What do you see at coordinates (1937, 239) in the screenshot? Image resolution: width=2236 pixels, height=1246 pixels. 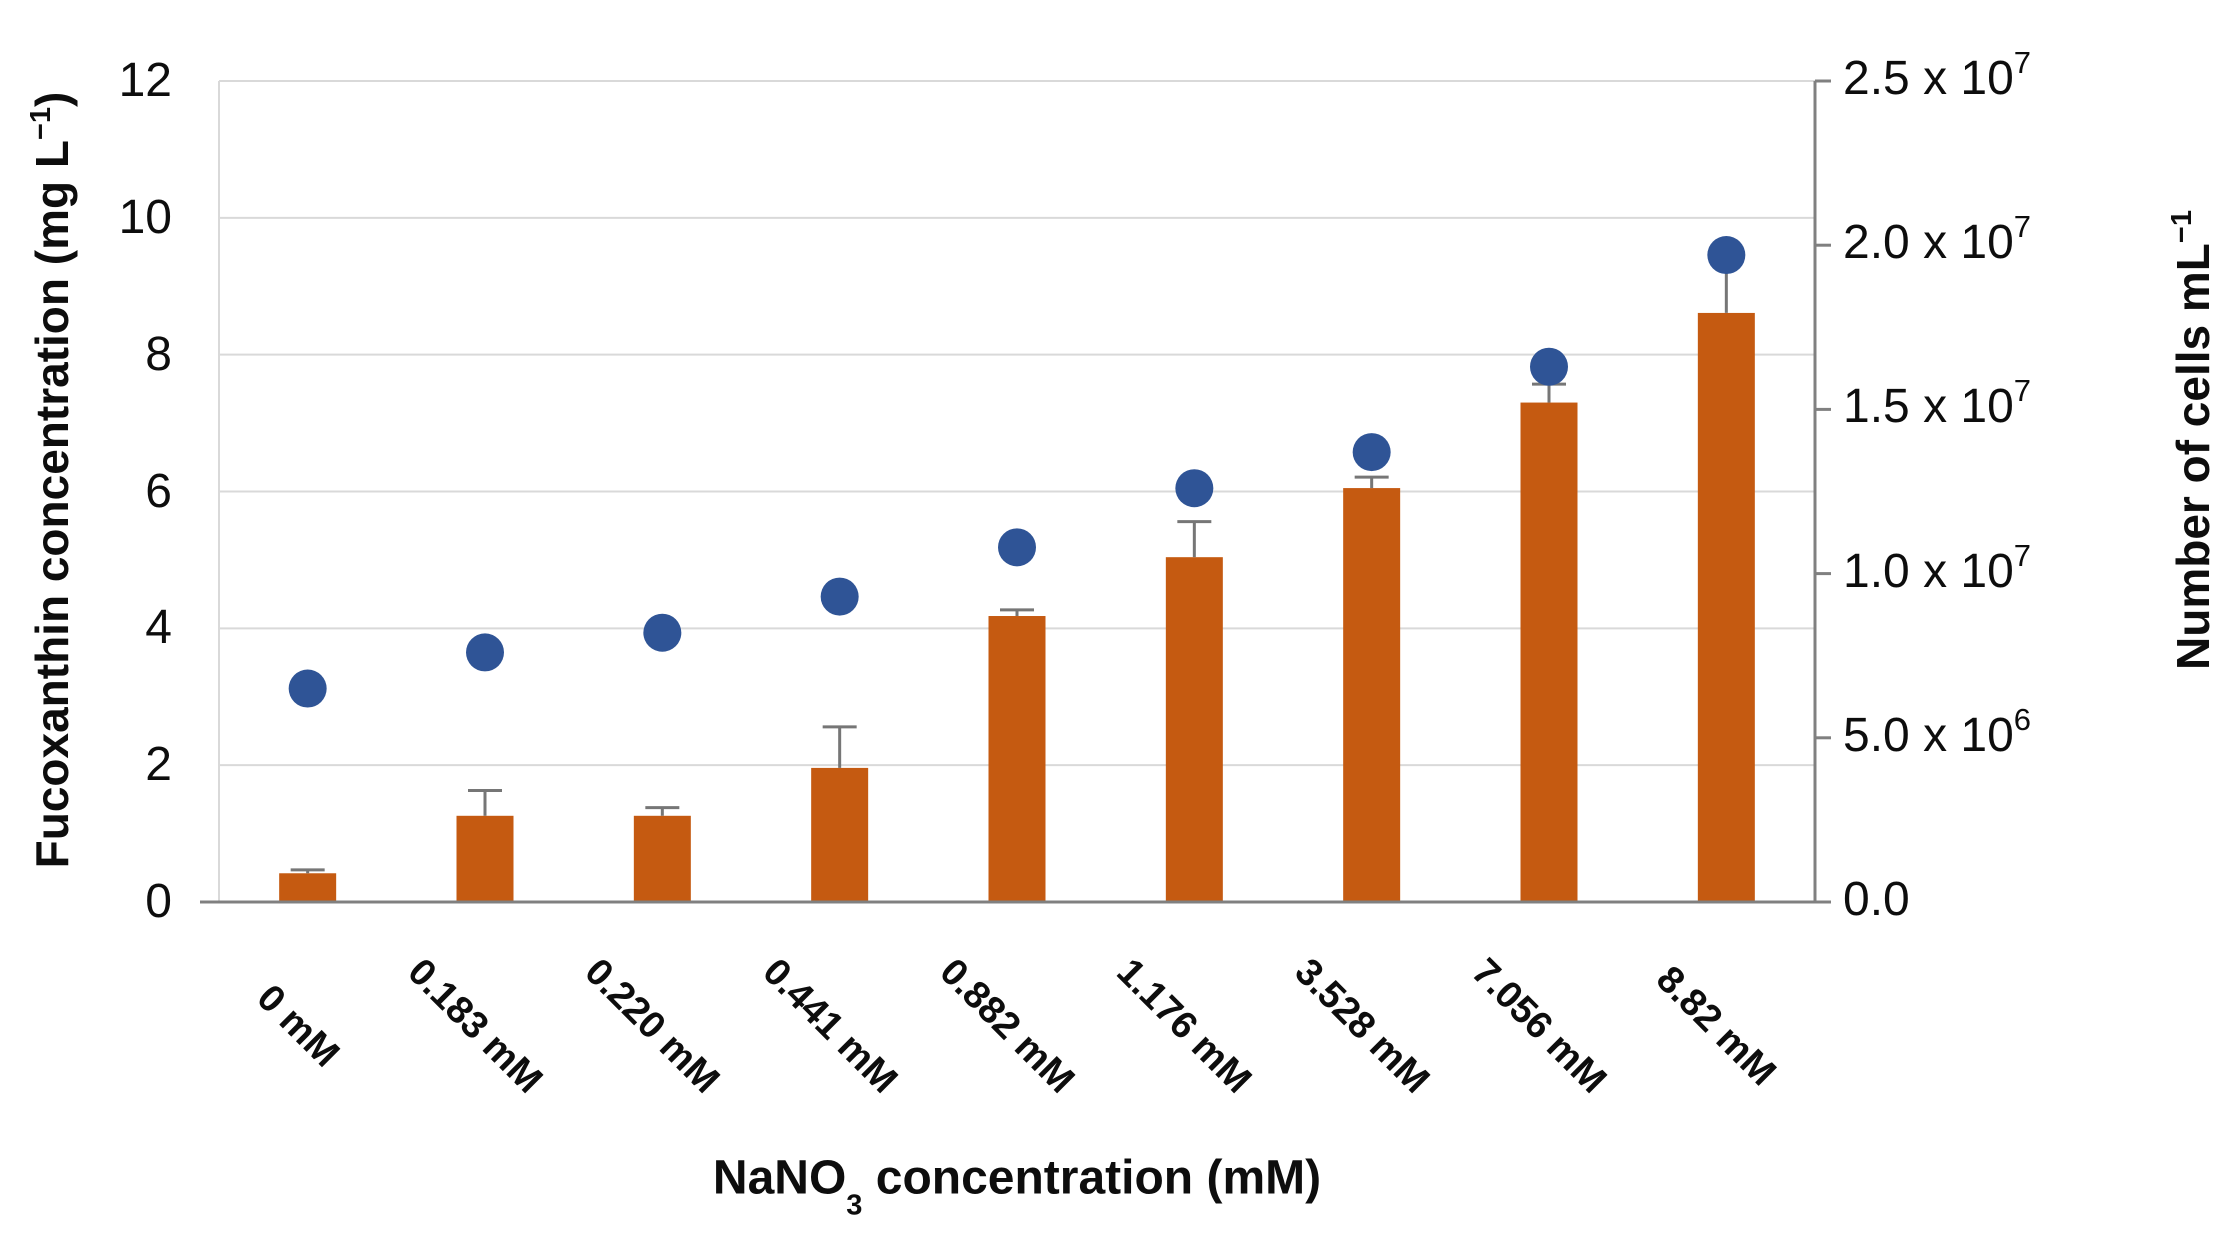 I see `right-axis-tick-label: 2.0 x 10⁷` at bounding box center [1937, 239].